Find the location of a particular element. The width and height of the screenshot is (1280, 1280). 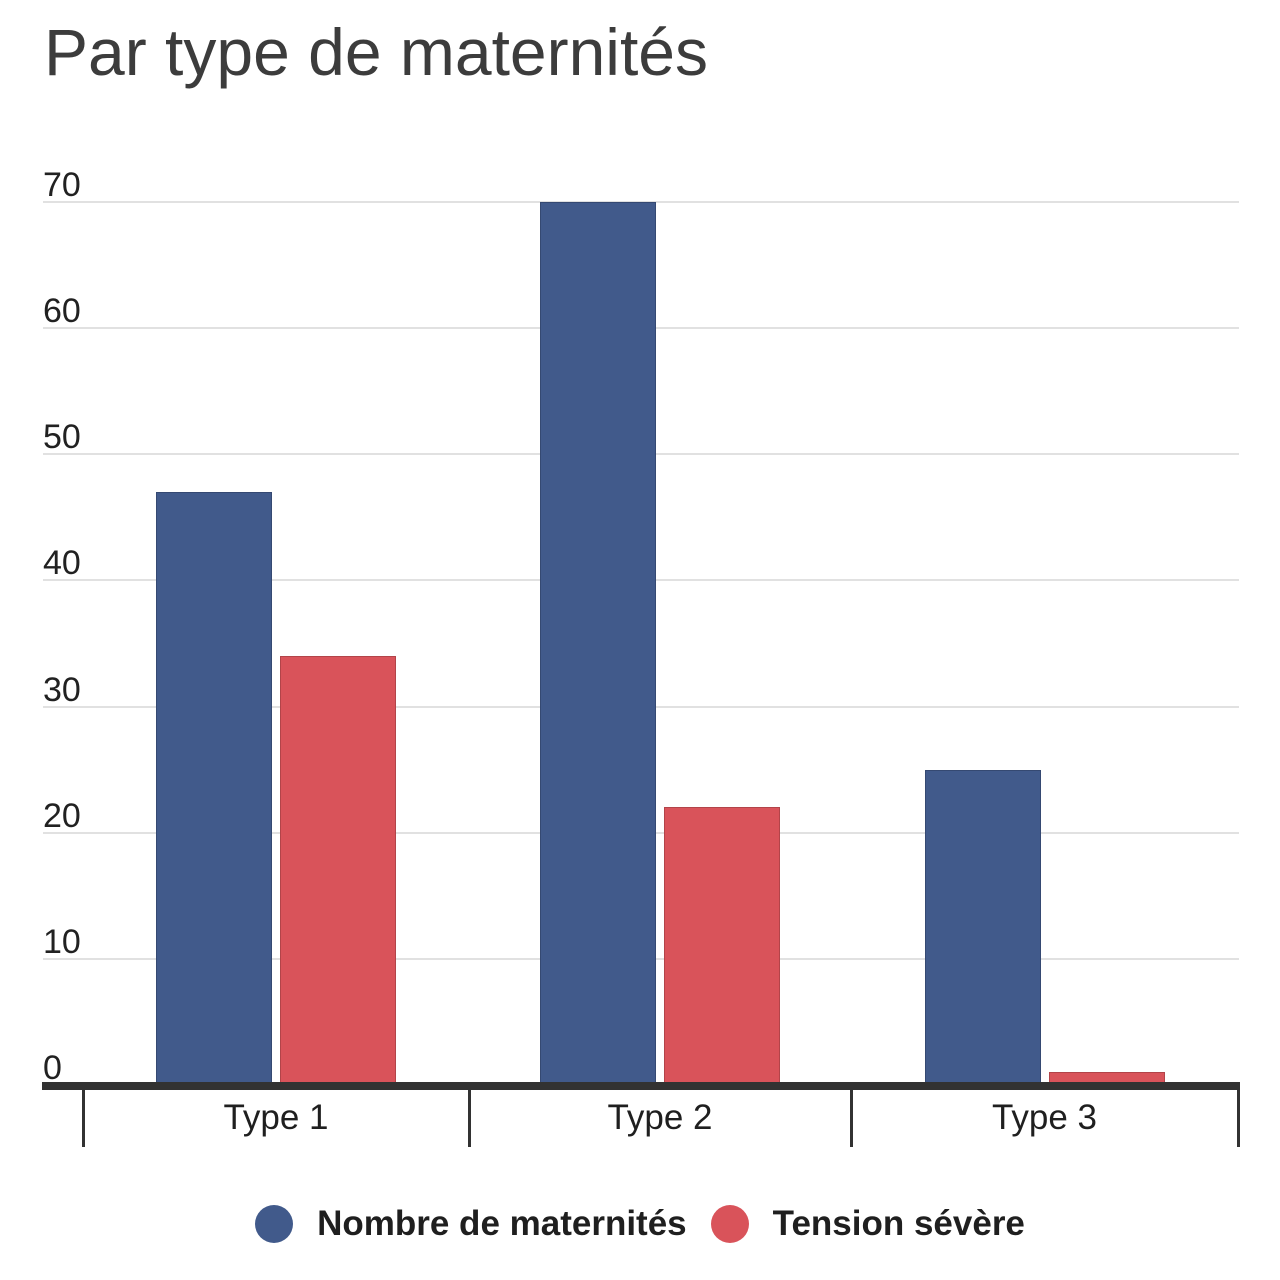

legend-label-nombre-de-maternites: Nombre de maternités is located at coordinates (502, 1223).